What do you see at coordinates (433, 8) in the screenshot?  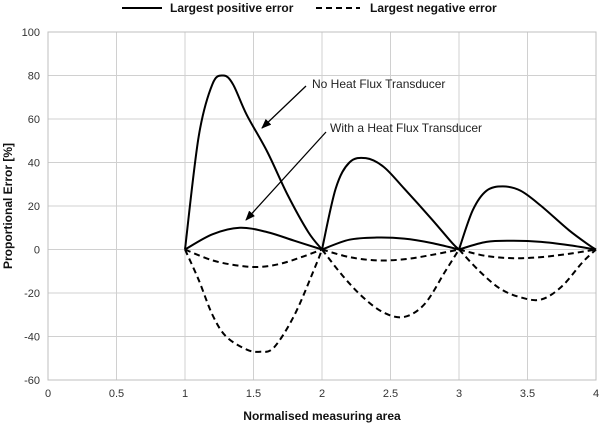 I see `legend-label-negative: Largest negative error` at bounding box center [433, 8].